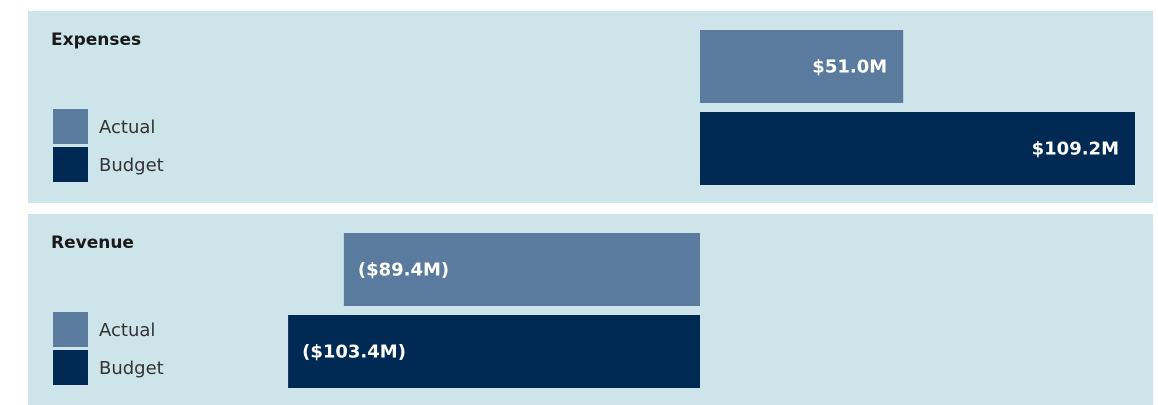  I want to click on panel-title: Revenue, so click(92, 243).